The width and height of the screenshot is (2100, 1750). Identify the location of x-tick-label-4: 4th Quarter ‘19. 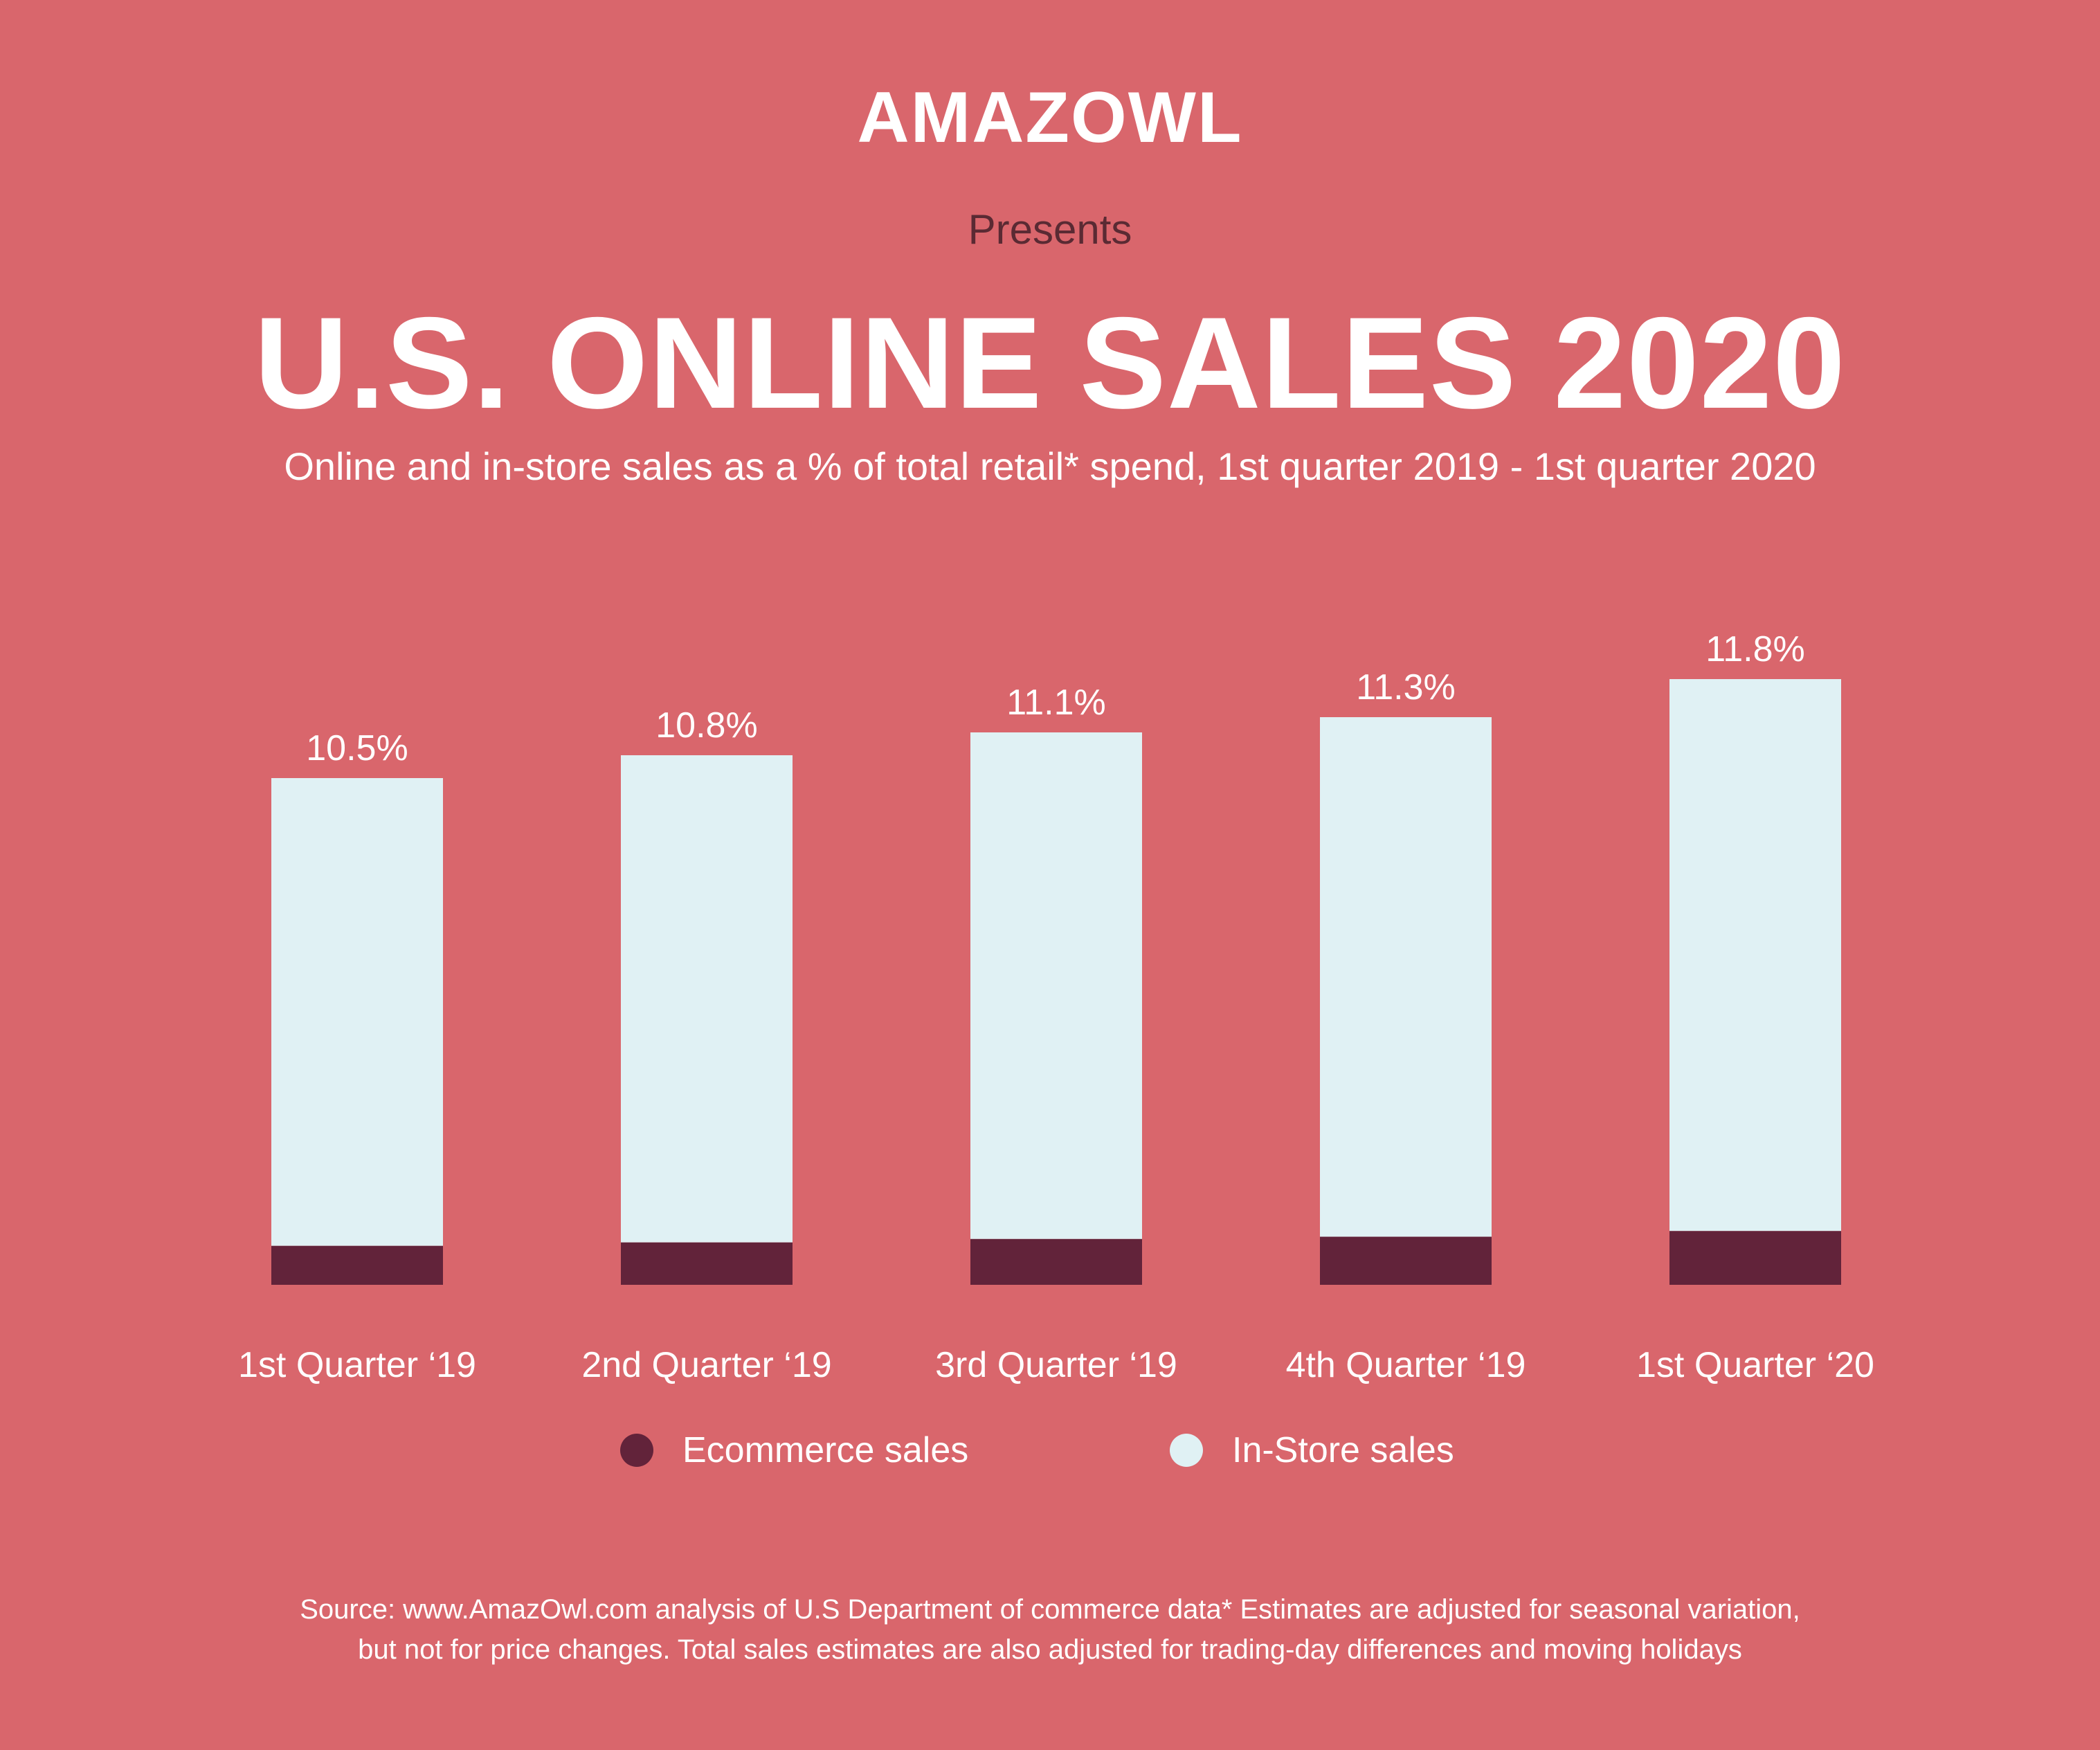
(1406, 1365).